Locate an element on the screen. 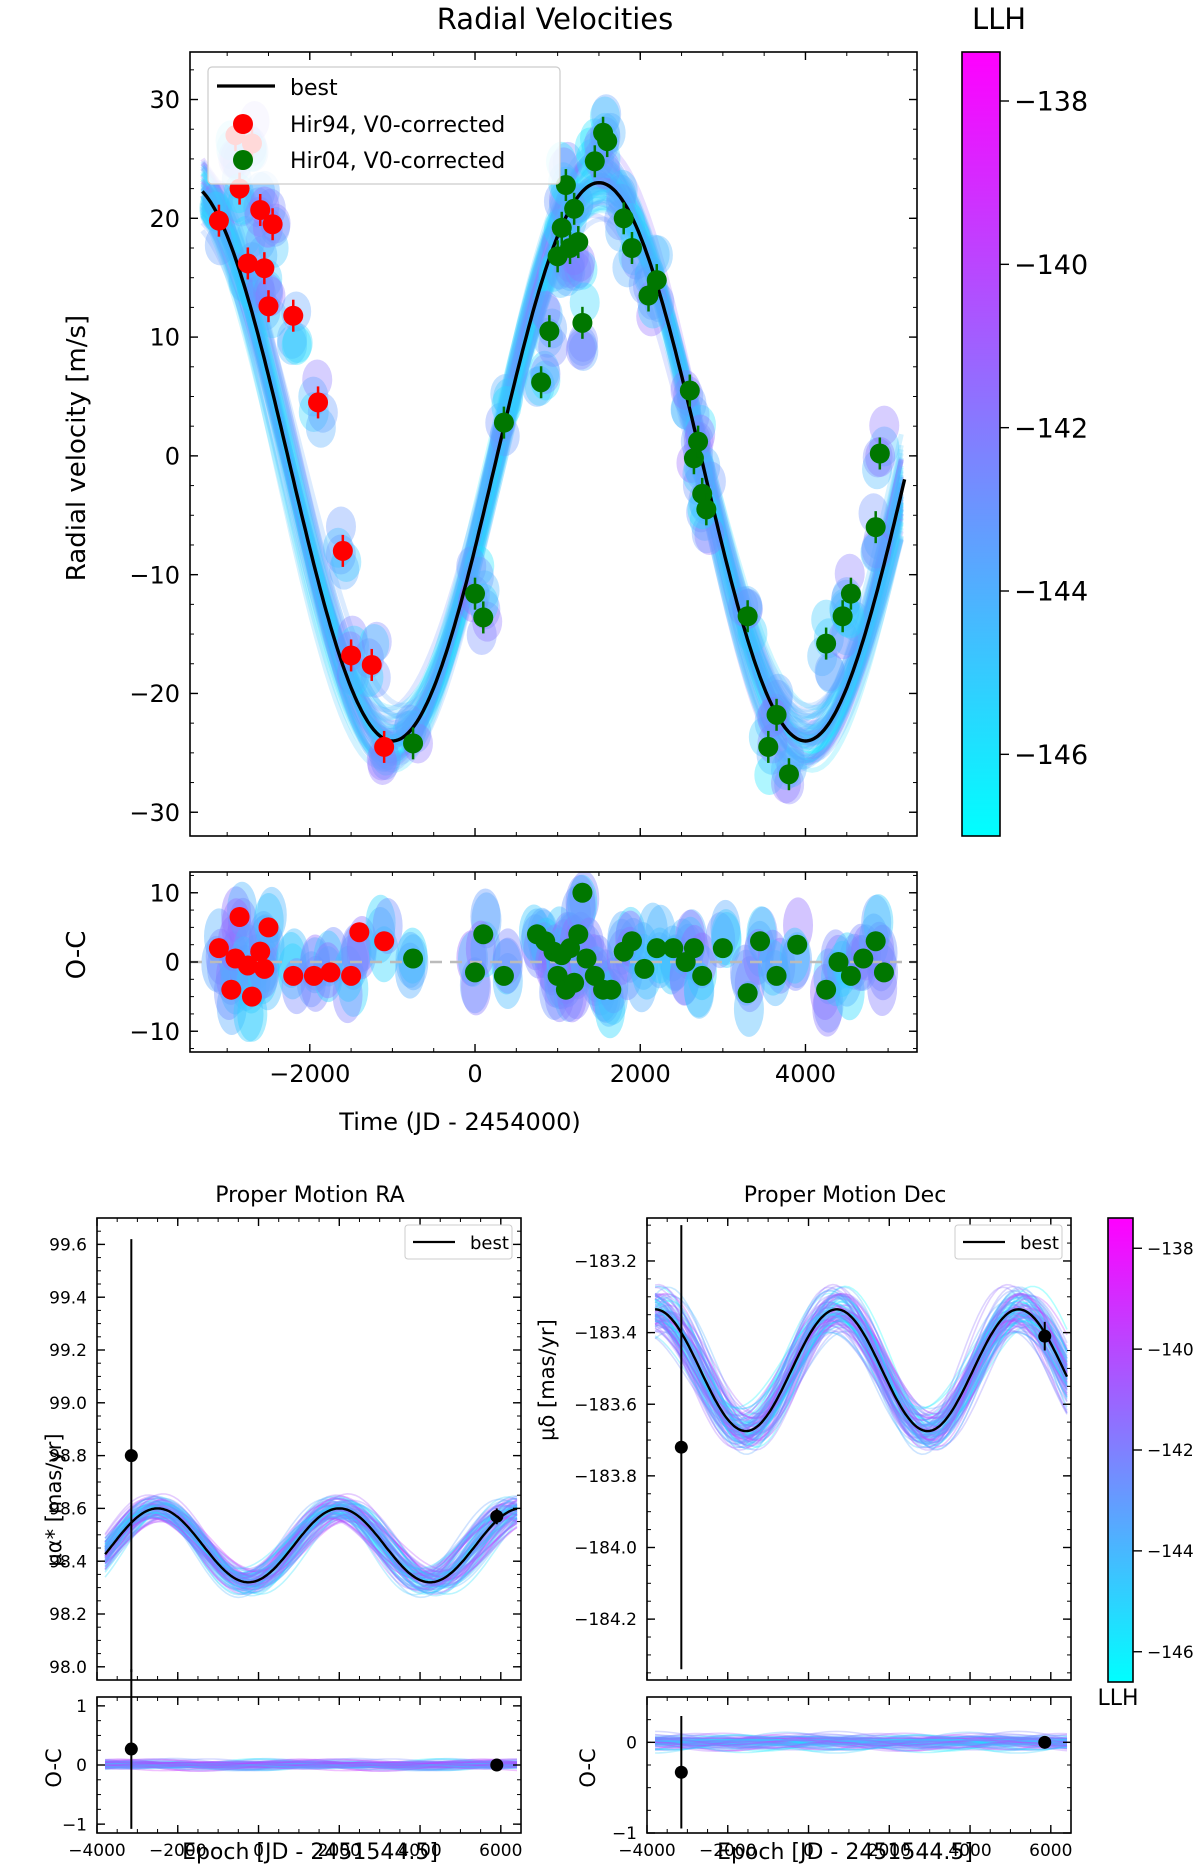  pm-ra-legend-label: best is located at coordinates (489, 1243).